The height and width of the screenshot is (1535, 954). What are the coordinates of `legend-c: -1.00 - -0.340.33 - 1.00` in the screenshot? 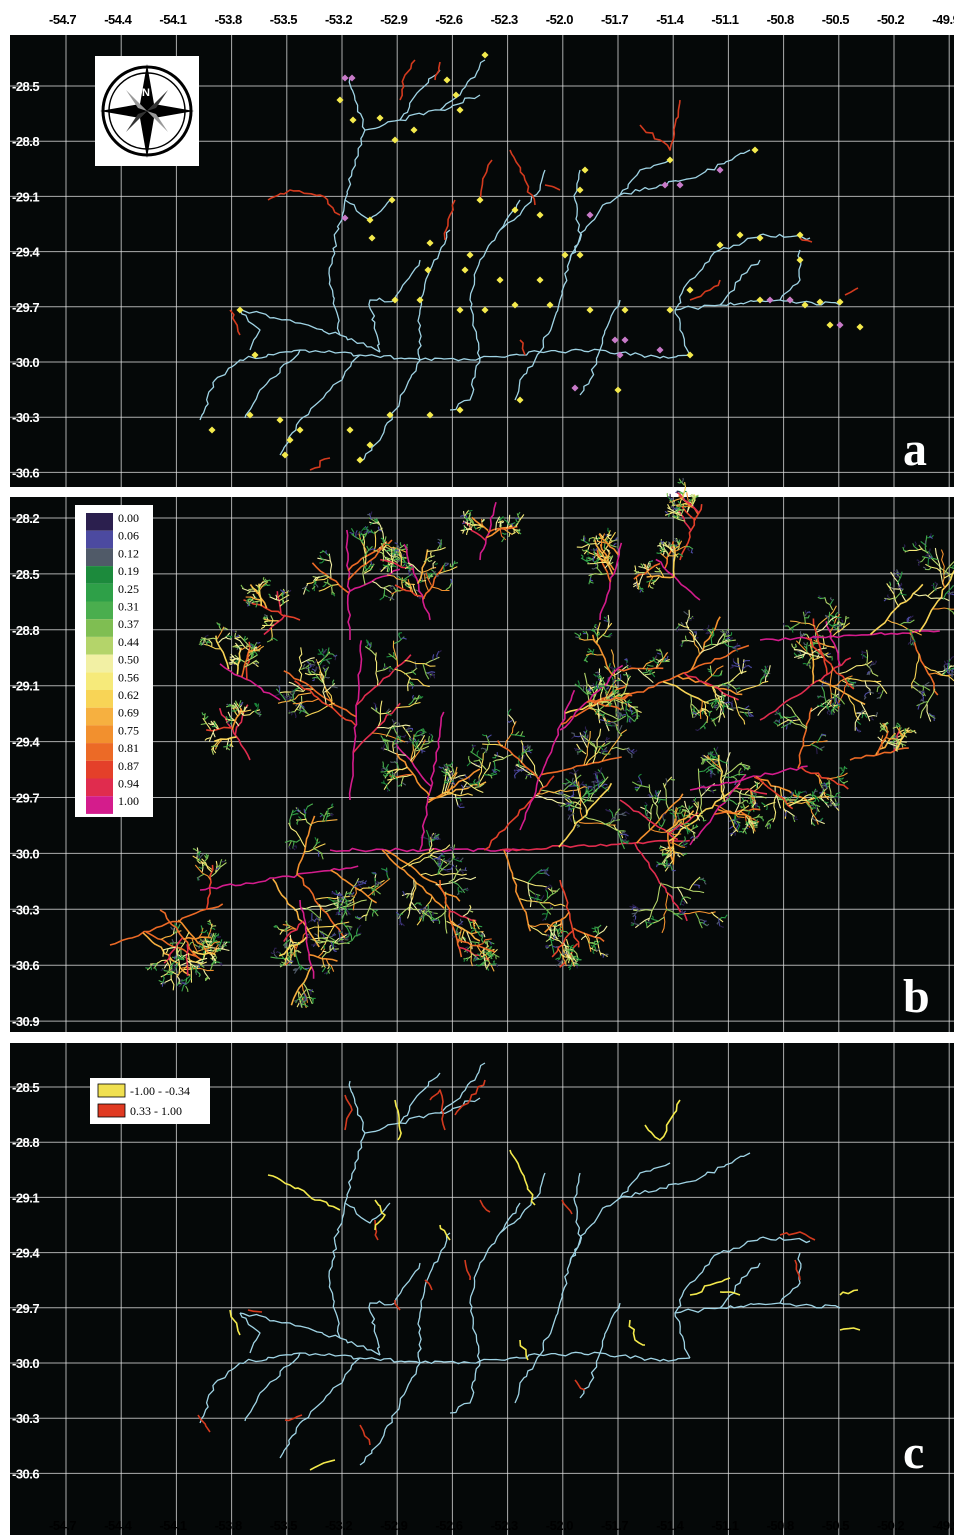 It's located at (150, 1101).